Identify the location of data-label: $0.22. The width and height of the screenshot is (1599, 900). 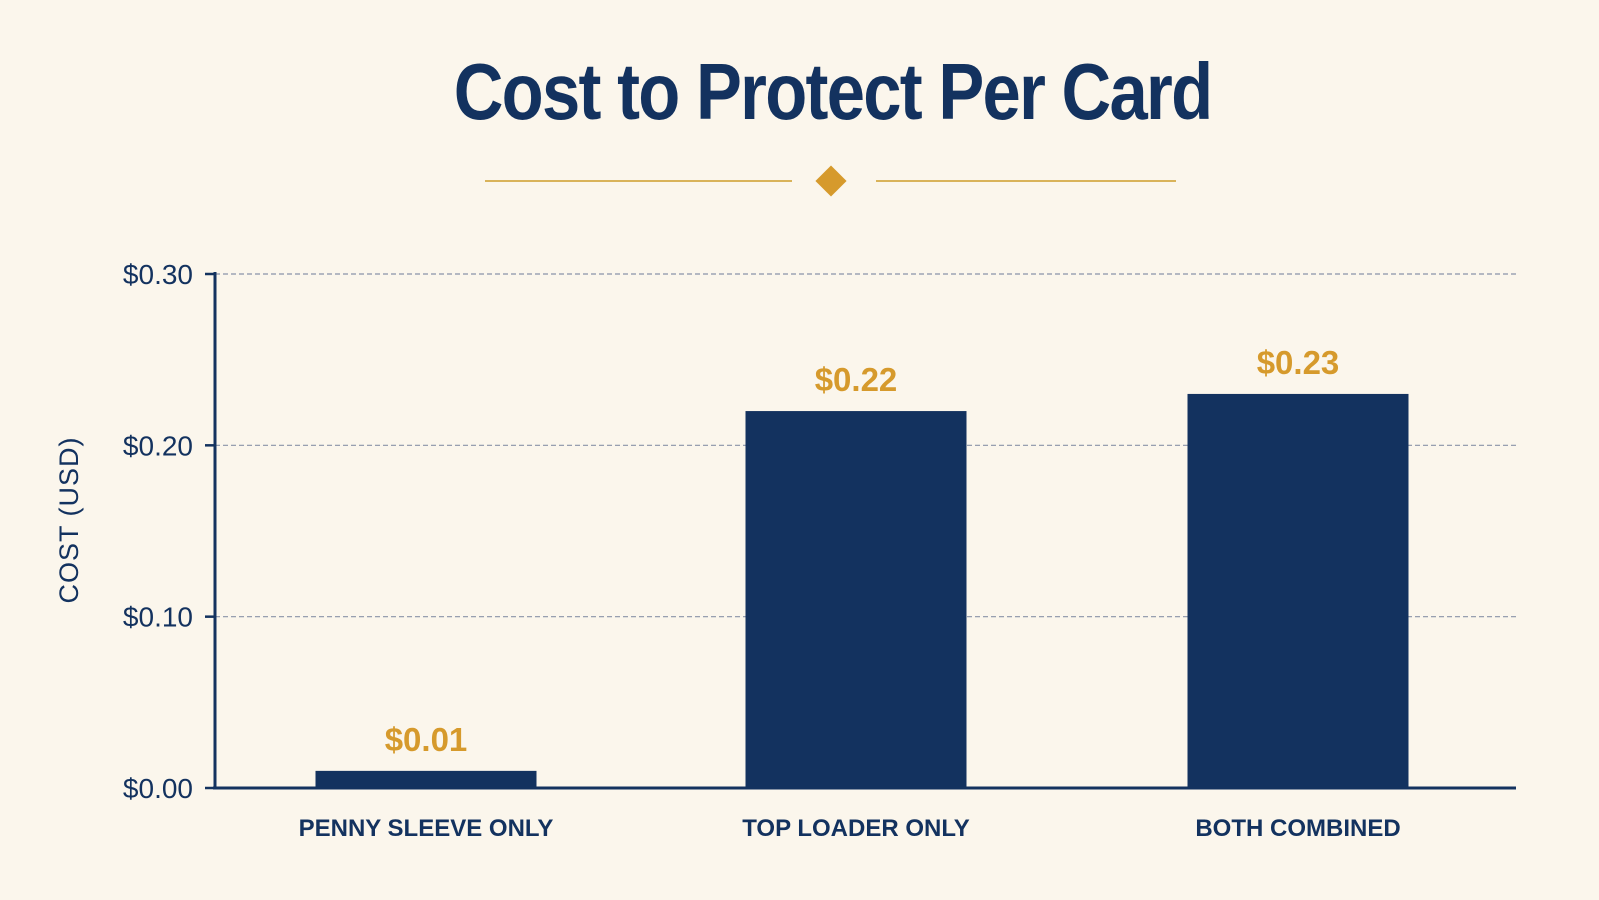
(856, 379).